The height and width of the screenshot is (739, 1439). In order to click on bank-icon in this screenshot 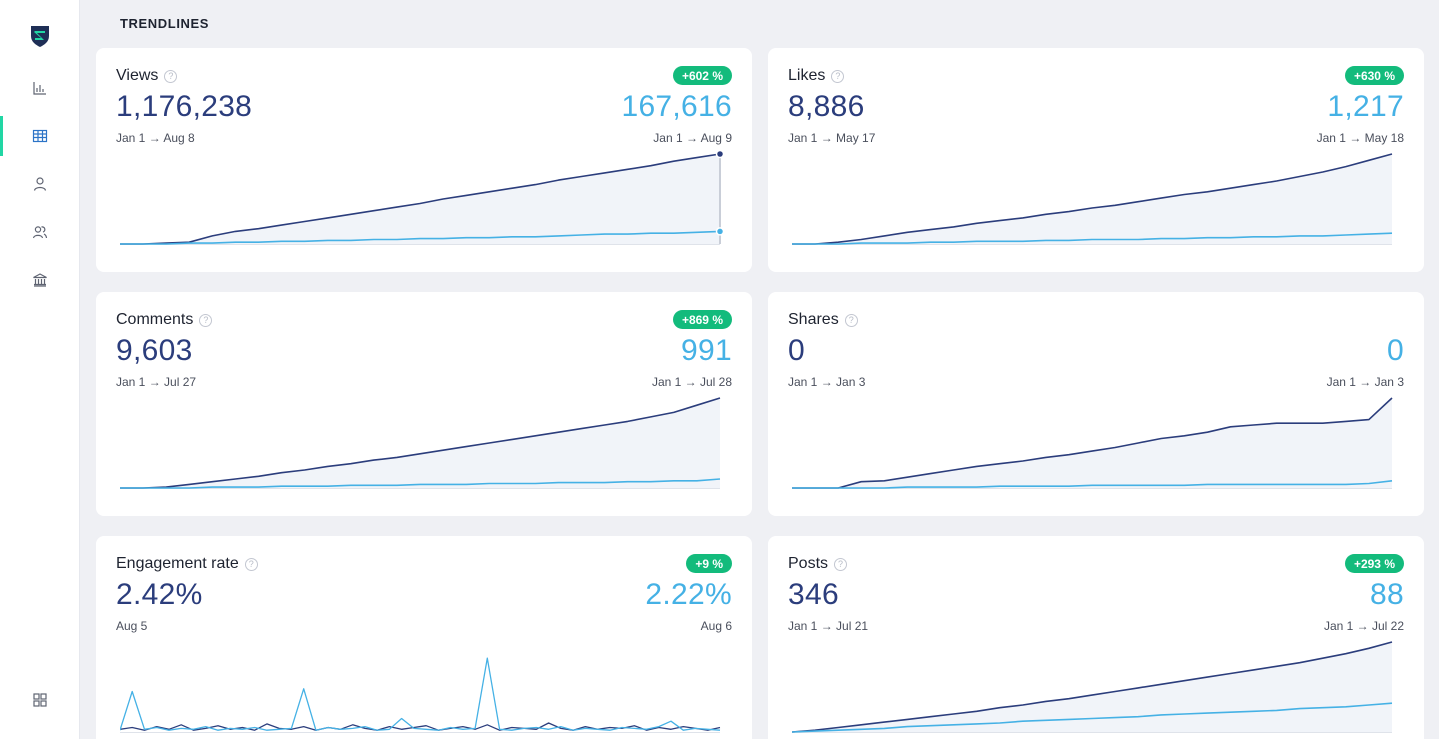, I will do `click(40, 280)`.